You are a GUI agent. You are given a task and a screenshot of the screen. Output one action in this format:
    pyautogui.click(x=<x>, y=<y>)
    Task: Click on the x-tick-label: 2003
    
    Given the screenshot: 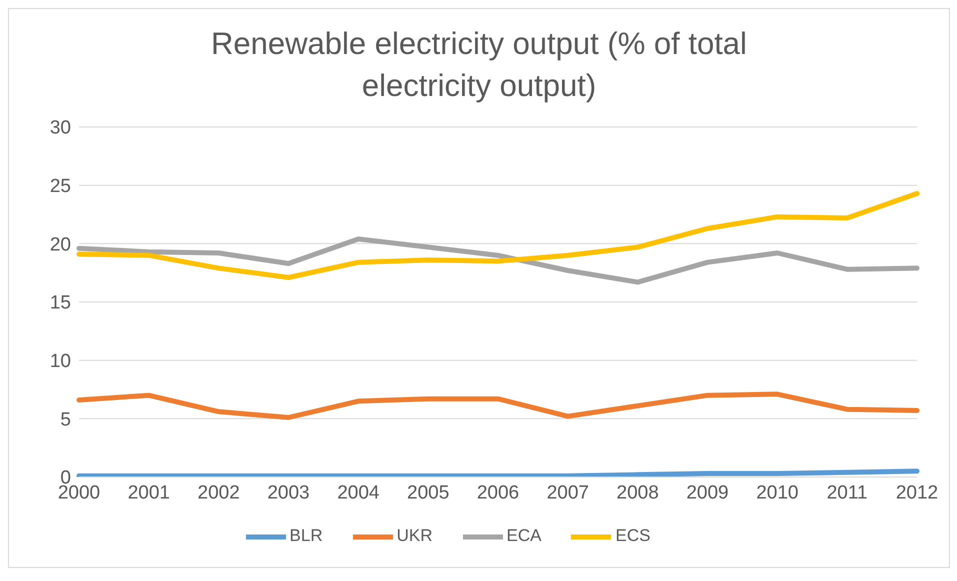 What is the action you would take?
    pyautogui.click(x=288, y=493)
    